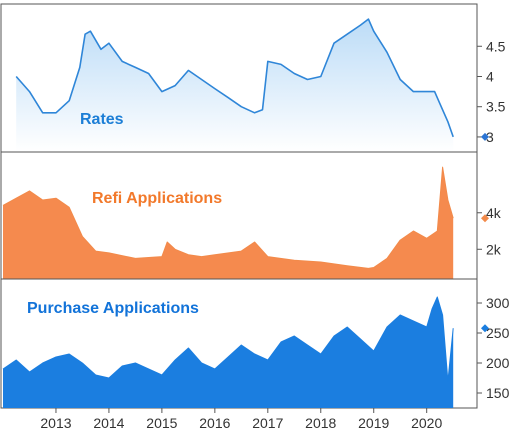  What do you see at coordinates (373, 423) in the screenshot?
I see `x-tick-label: 2019` at bounding box center [373, 423].